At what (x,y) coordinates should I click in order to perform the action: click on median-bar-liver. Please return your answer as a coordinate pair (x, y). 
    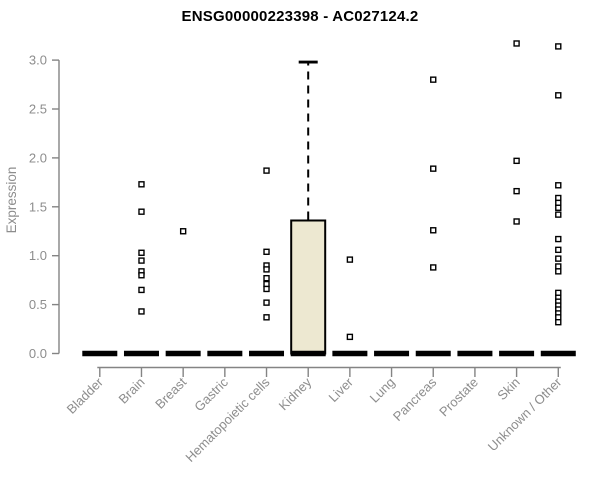
    Looking at the image, I should click on (350, 353).